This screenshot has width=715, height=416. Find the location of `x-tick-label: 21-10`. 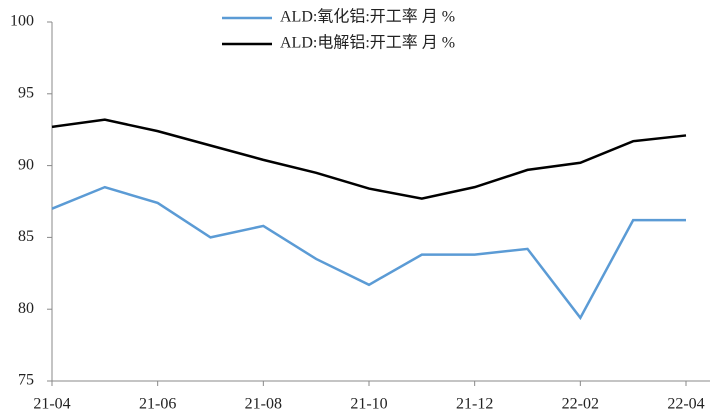

x-tick-label: 21-10 is located at coordinates (368, 404).